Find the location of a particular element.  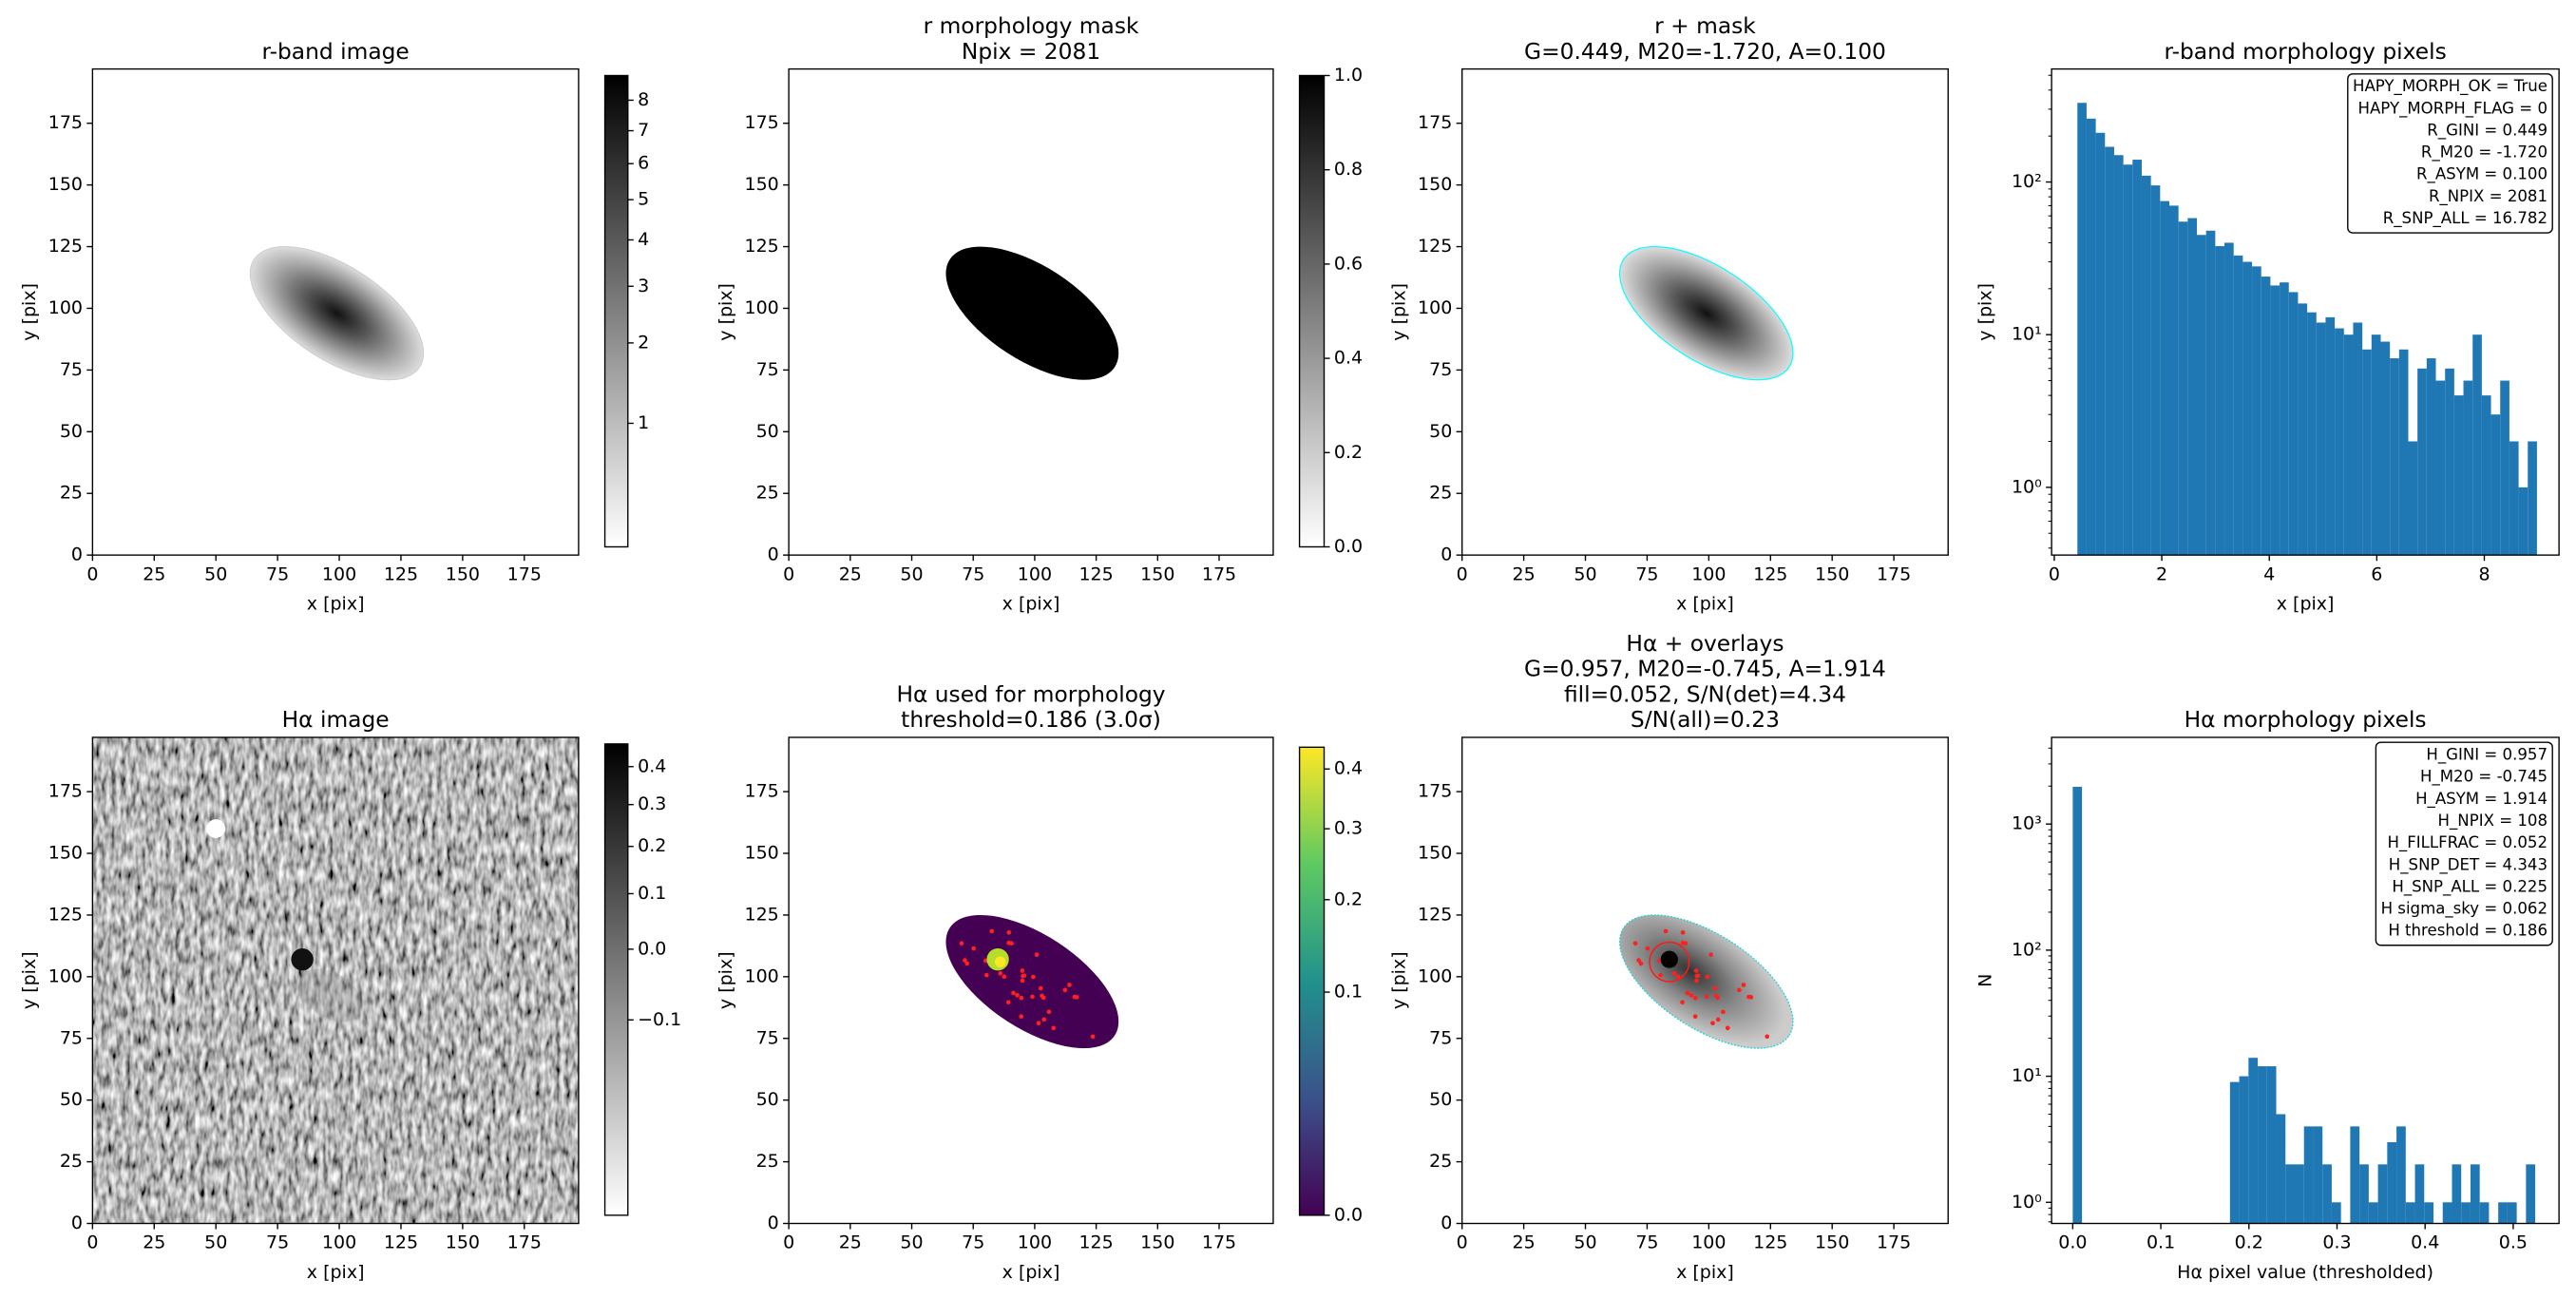

y-tick-label: 100 is located at coordinates (1435, 976).